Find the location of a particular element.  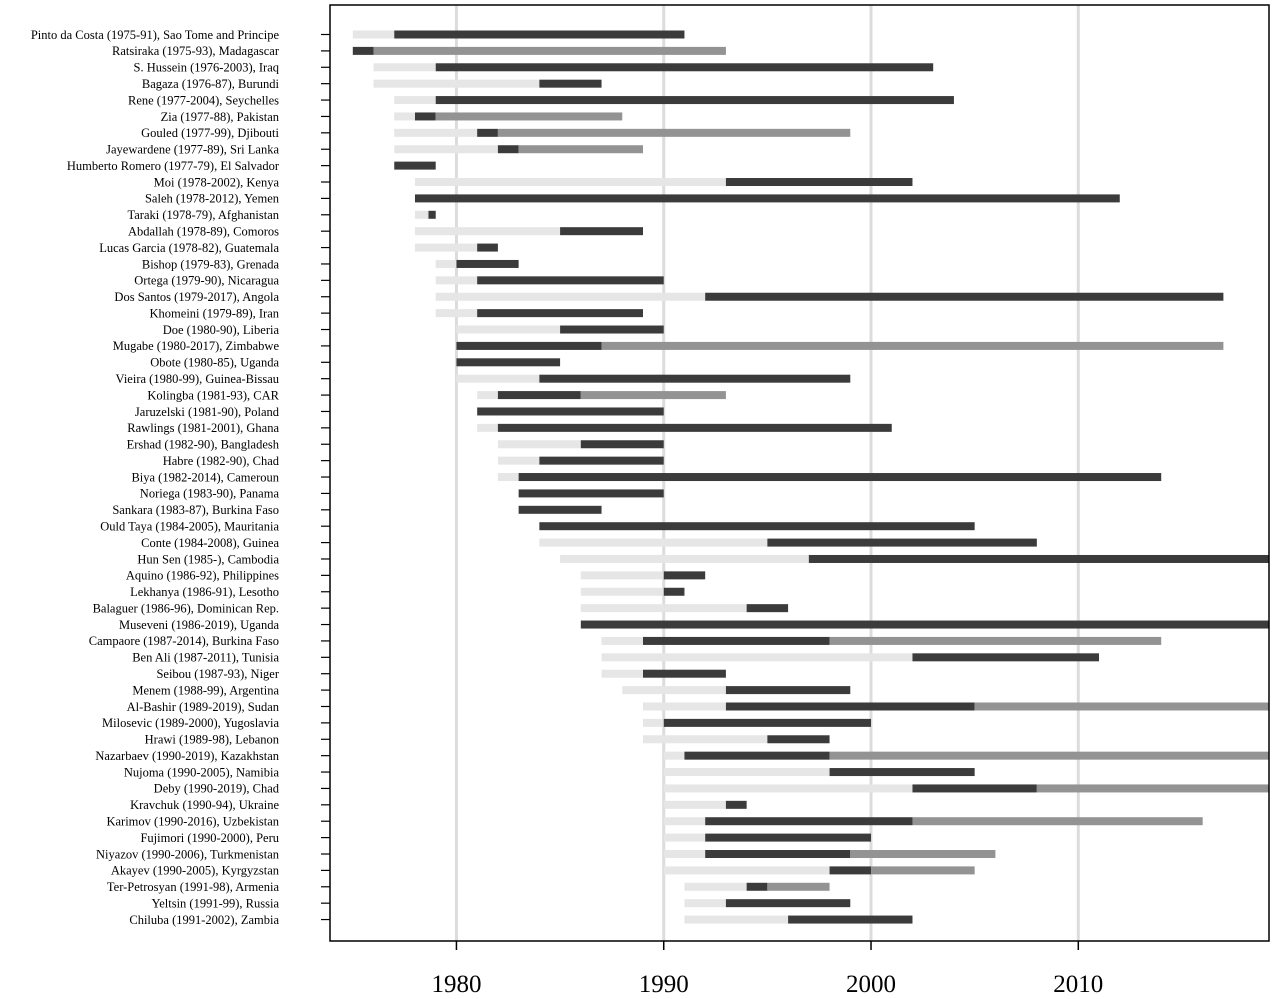

row-label: Kolingba (1981-93), CAR is located at coordinates (213, 395).